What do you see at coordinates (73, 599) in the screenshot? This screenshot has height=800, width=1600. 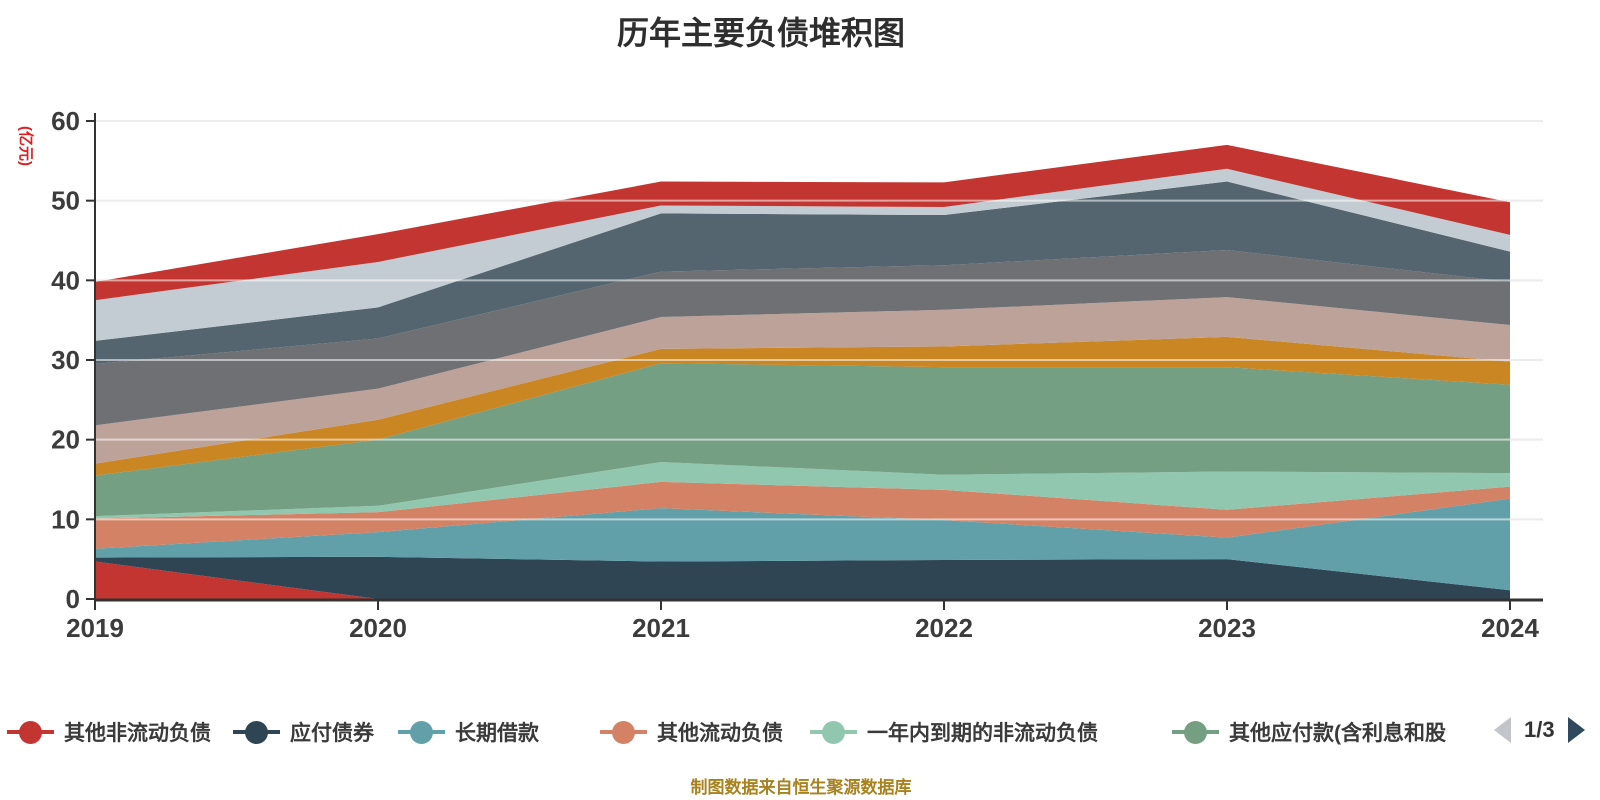 I see `y-tick-label-0: 0` at bounding box center [73, 599].